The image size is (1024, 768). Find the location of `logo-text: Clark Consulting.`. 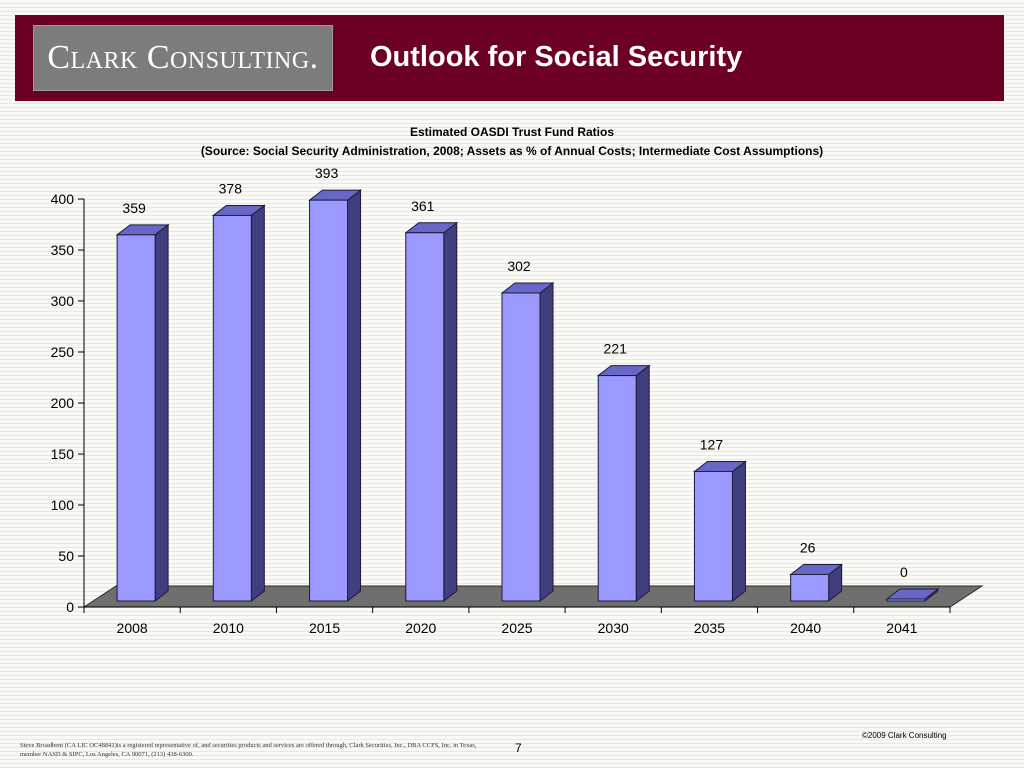

logo-text: Clark Consulting. is located at coordinates (183, 57).